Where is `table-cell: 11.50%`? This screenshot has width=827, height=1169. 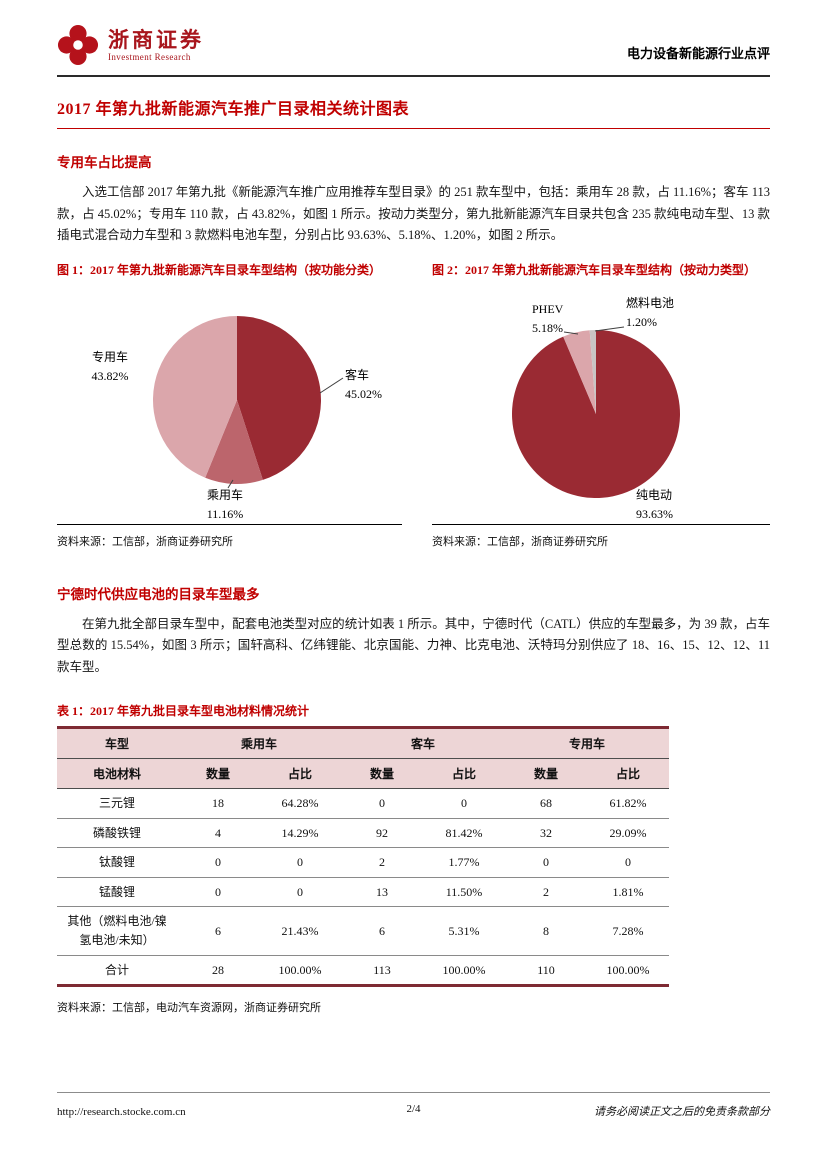
table-cell: 11.50% is located at coordinates (464, 892).